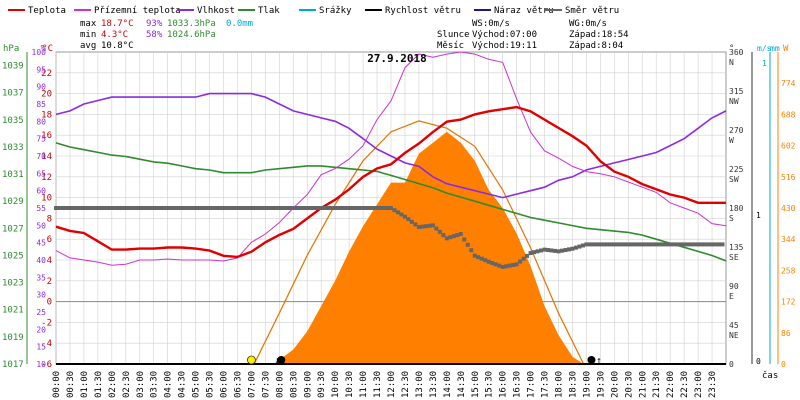  I want to click on x-tick-label: 01:00, so click(85, 384).